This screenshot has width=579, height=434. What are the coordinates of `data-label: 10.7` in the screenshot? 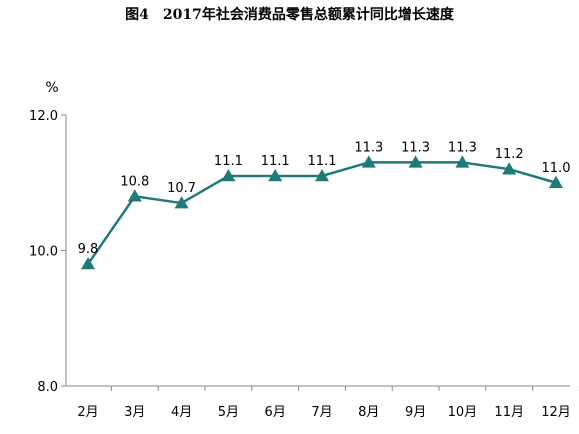 It's located at (181, 188).